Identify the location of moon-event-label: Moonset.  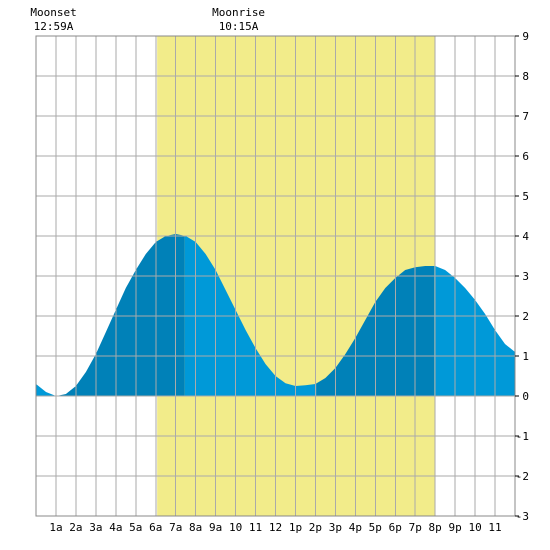
(53, 12).